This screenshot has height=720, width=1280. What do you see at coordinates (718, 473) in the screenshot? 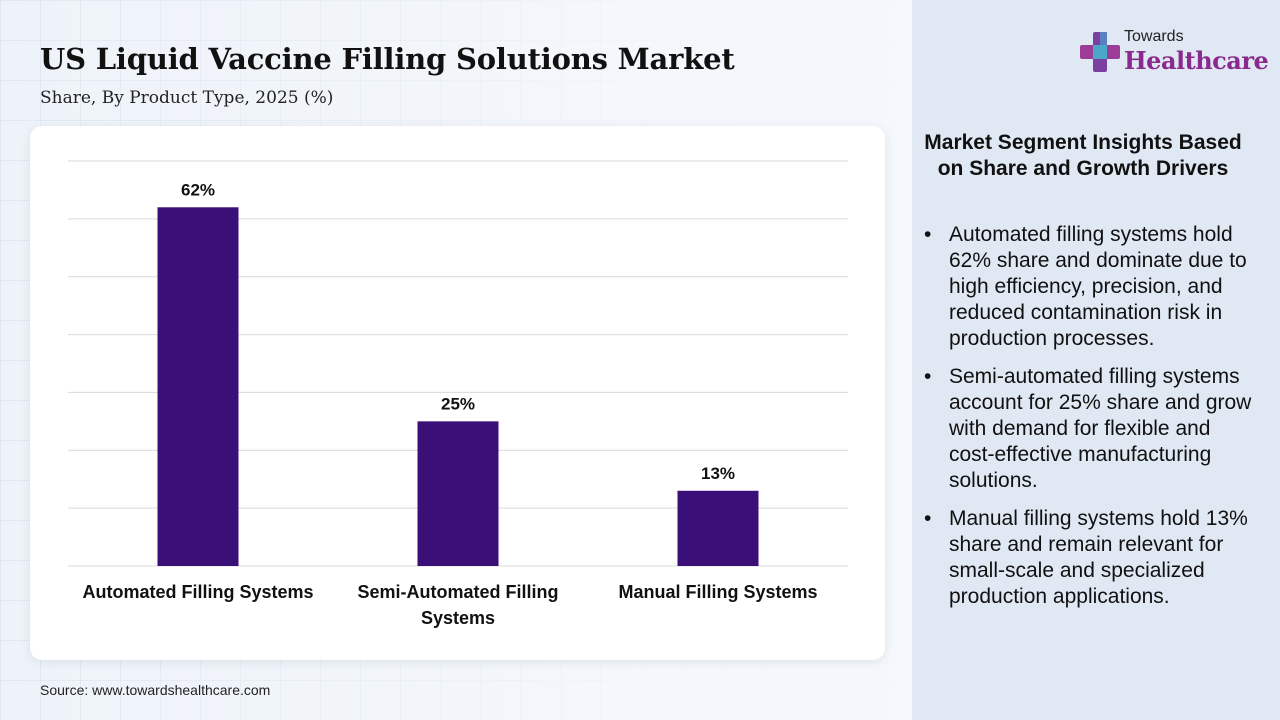
I see `data-label: 13%` at bounding box center [718, 473].